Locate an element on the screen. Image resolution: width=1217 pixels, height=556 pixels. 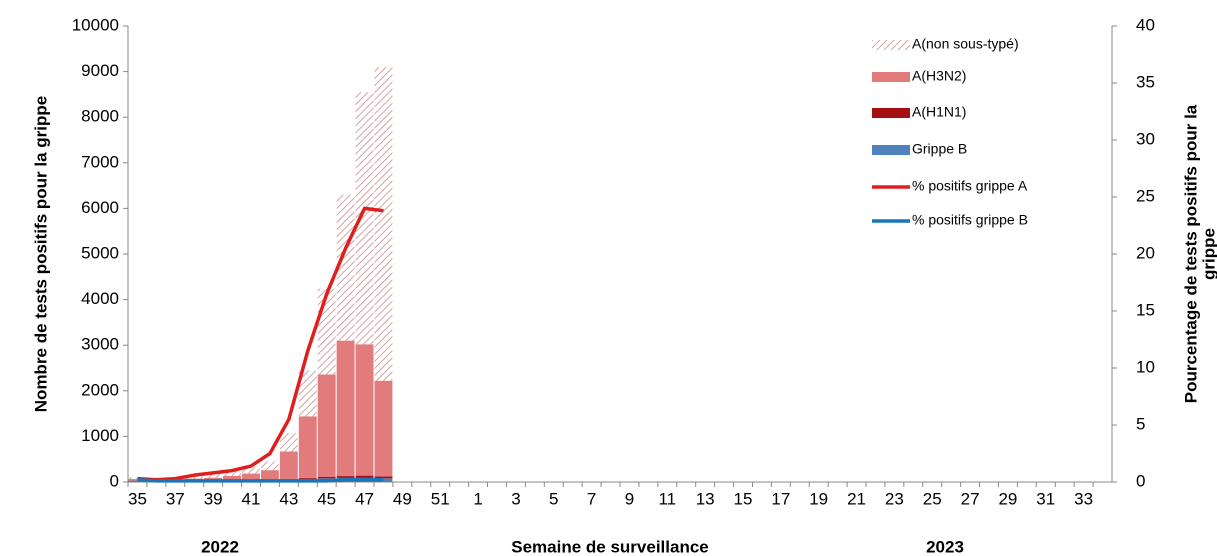
x-tick-label: 17 is located at coordinates (780, 498).